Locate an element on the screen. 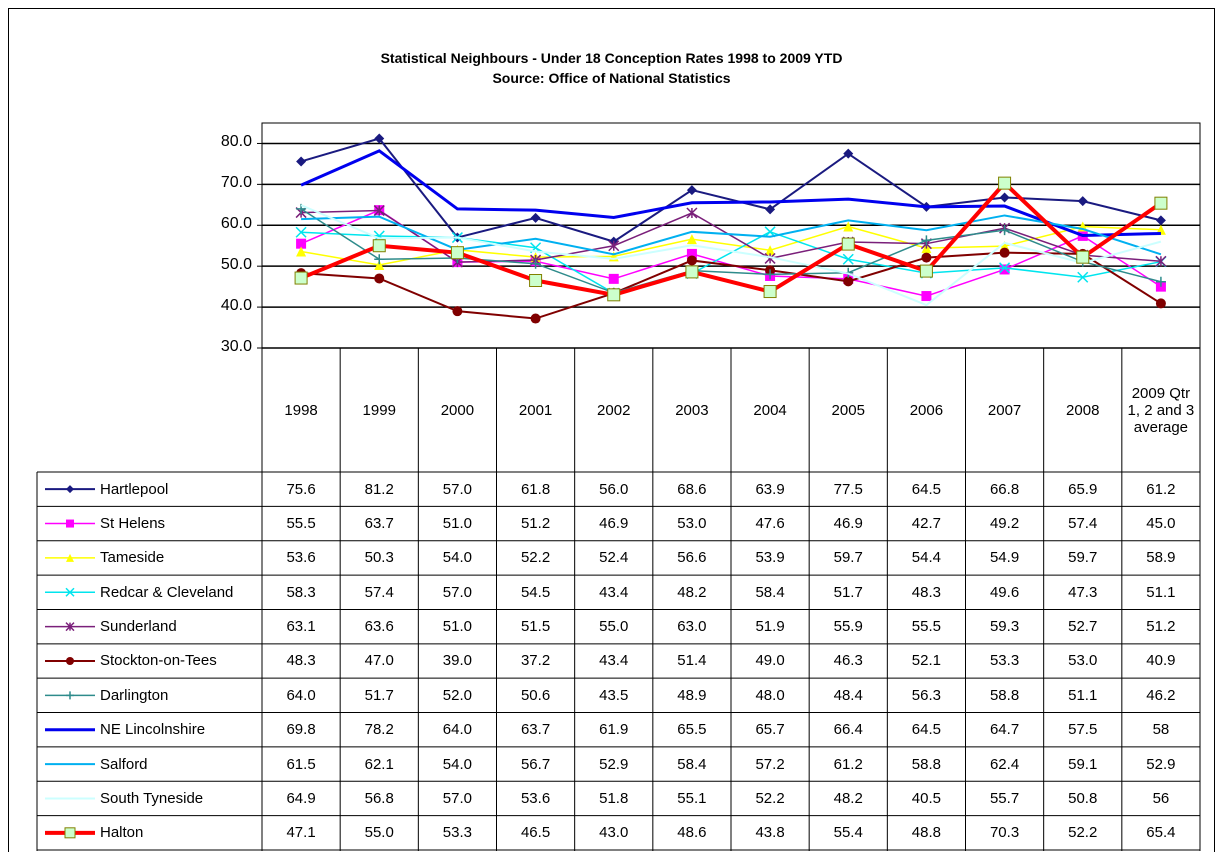 The height and width of the screenshot is (852, 1223). table-cell: 64.9 is located at coordinates (301, 798).